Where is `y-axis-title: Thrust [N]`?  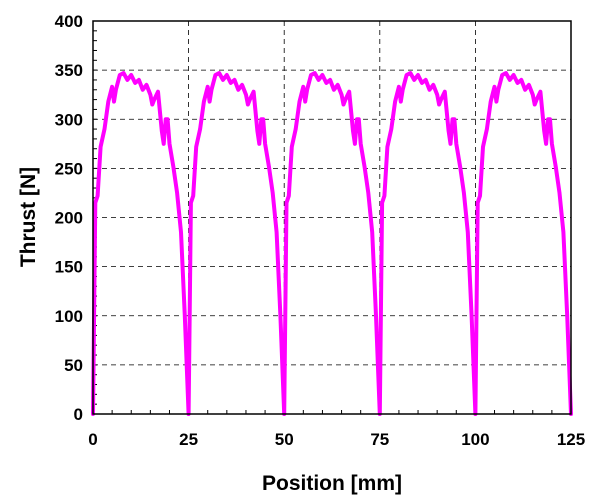 y-axis-title: Thrust [N] is located at coordinates (28, 217).